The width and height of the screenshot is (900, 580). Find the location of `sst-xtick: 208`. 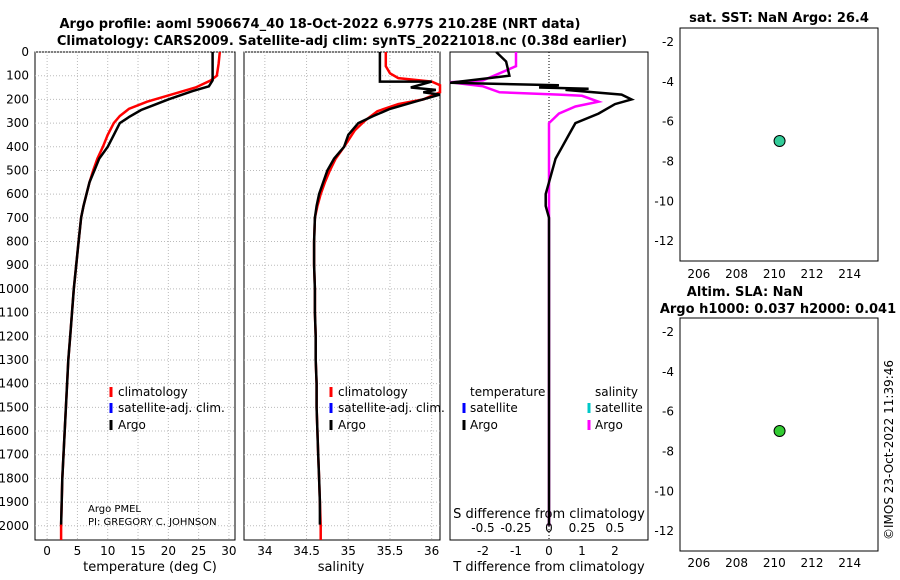

sst-xtick: 208 is located at coordinates (736, 274).